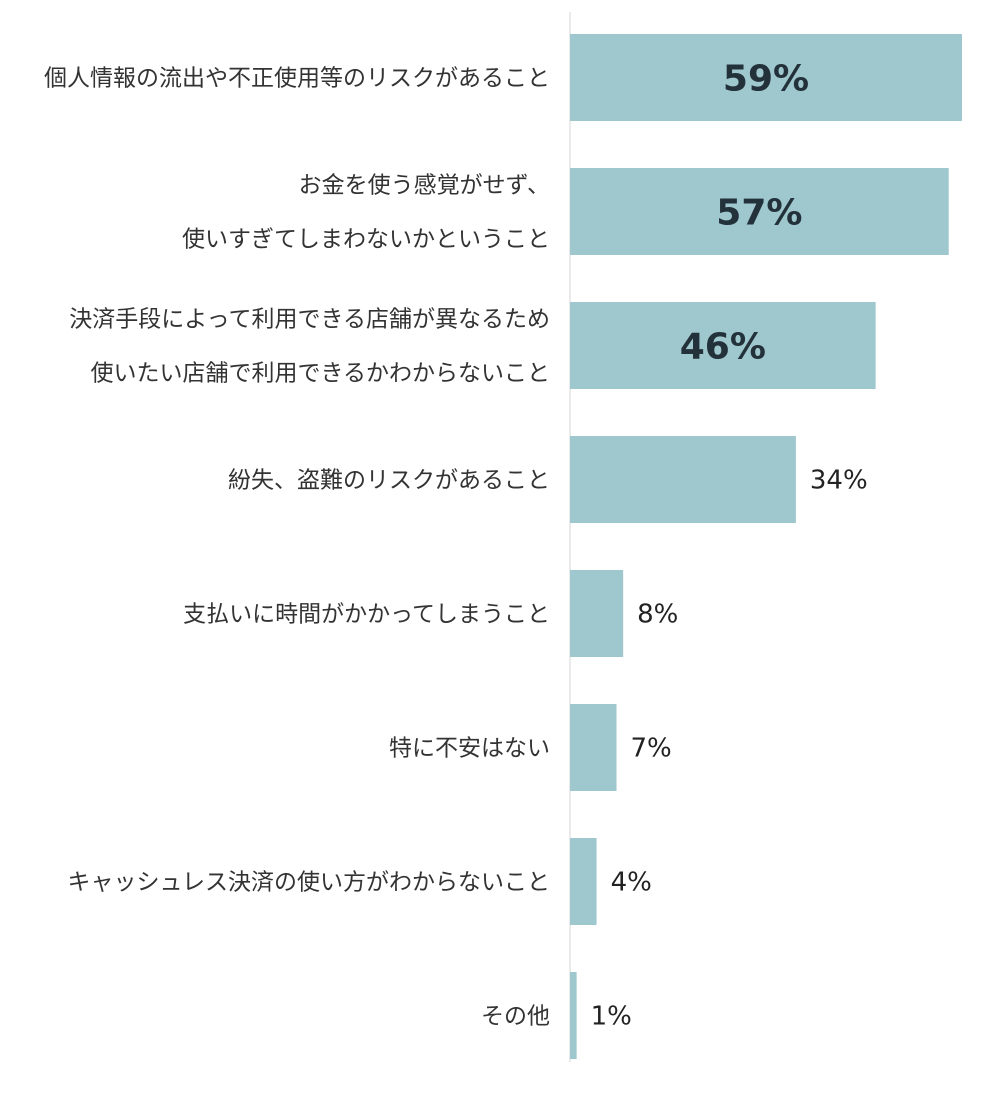  What do you see at coordinates (297, 79) in the screenshot?
I see `category-label-0: 個人情報の流出や不正使用等のリスクがあること` at bounding box center [297, 79].